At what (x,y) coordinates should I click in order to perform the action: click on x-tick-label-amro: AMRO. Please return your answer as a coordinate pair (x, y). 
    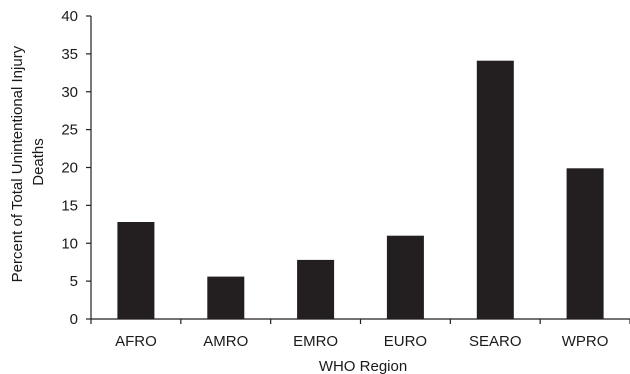
    Looking at the image, I should click on (225, 341).